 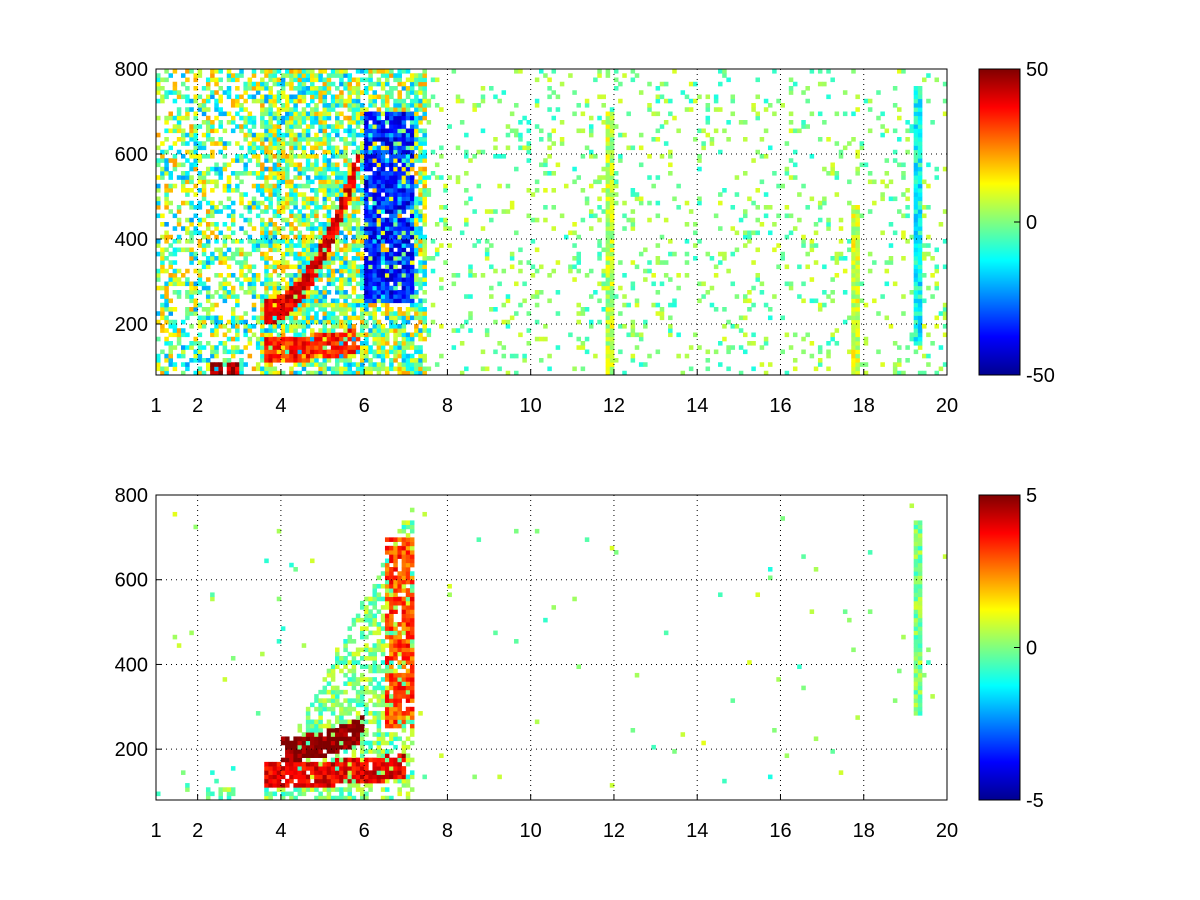 What do you see at coordinates (280, 406) in the screenshot?
I see `x-tick-label: 4` at bounding box center [280, 406].